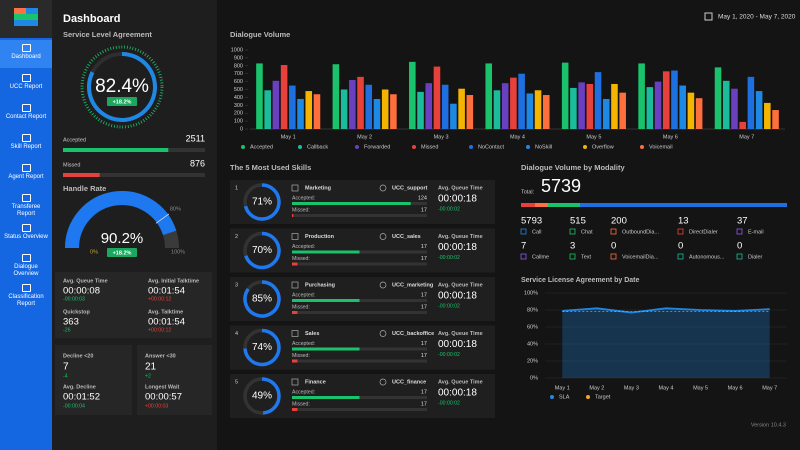 The image size is (800, 450). I want to click on y-tick-label: 700, so click(238, 74).